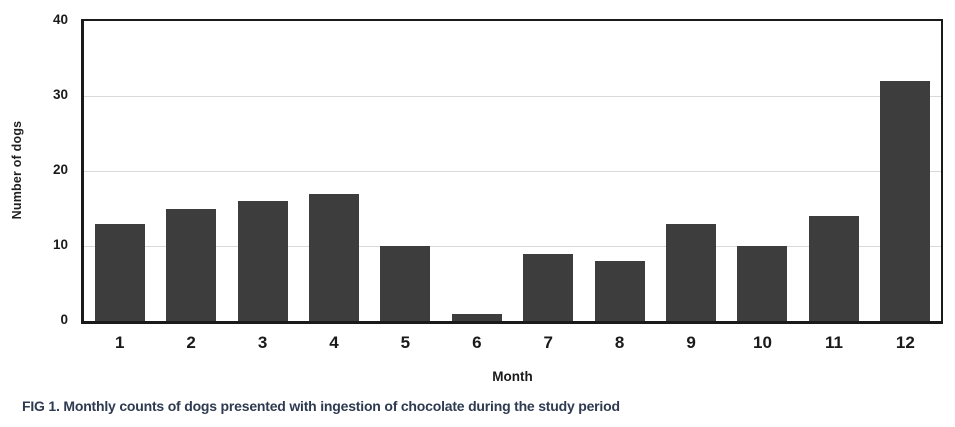 Image resolution: width=955 pixels, height=427 pixels. I want to click on x-tick-label-11: 11, so click(833, 342).